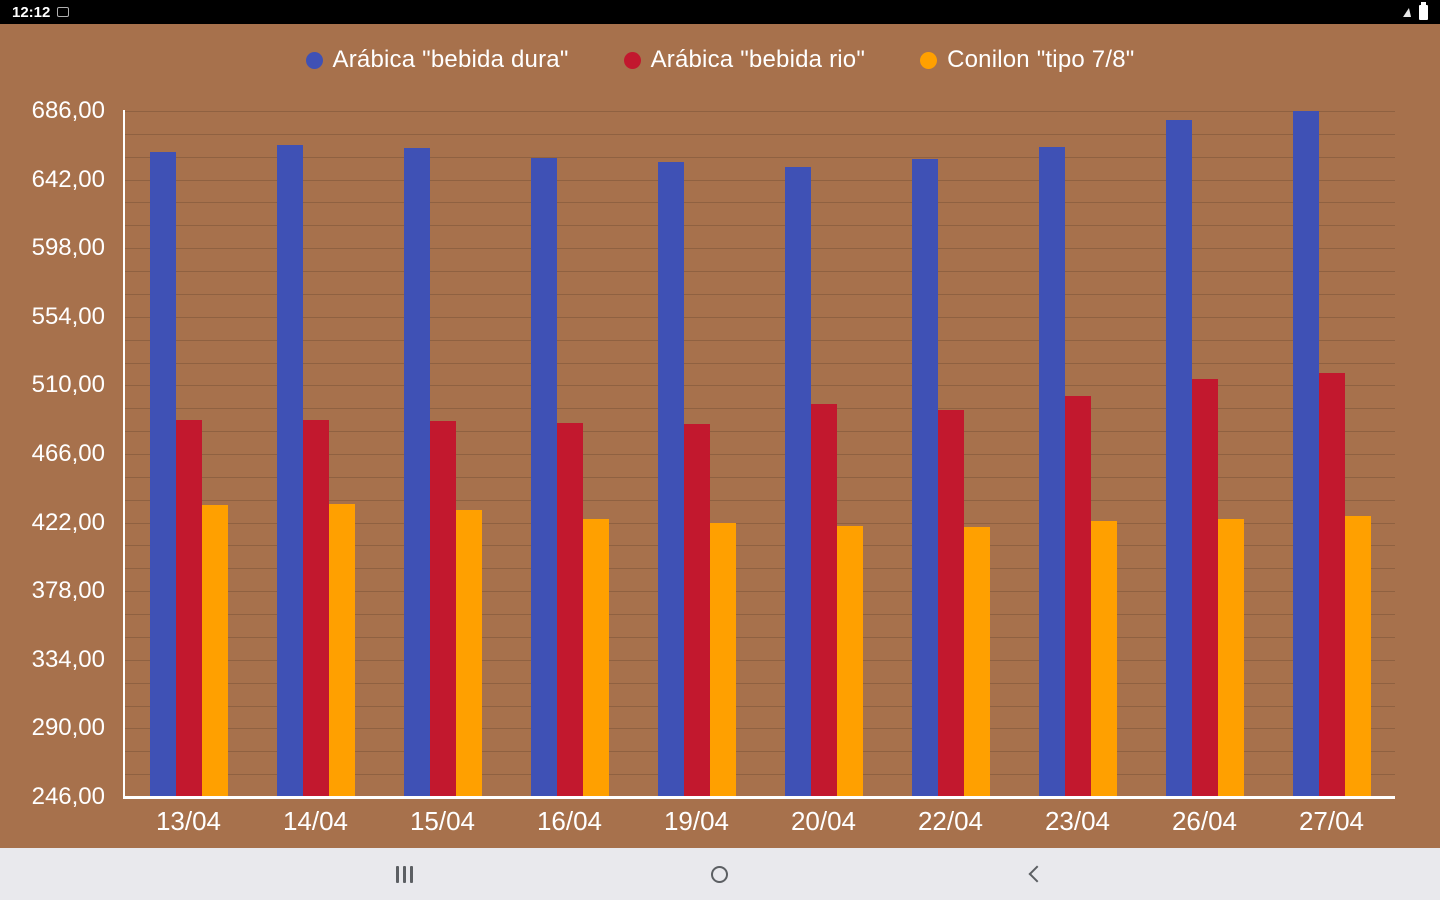 This screenshot has width=1440, height=900. What do you see at coordinates (68, 590) in the screenshot?
I see `y-axis-label: 378,00` at bounding box center [68, 590].